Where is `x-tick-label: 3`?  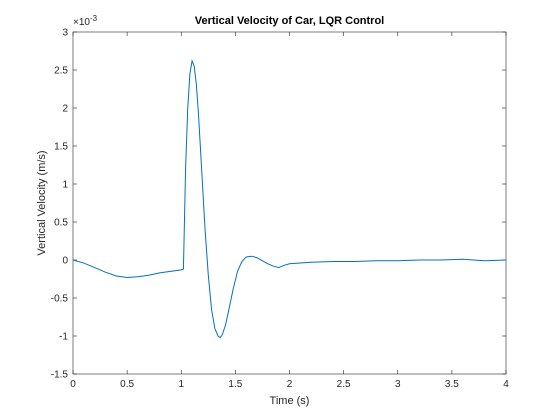 x-tick-label: 3 is located at coordinates (398, 384).